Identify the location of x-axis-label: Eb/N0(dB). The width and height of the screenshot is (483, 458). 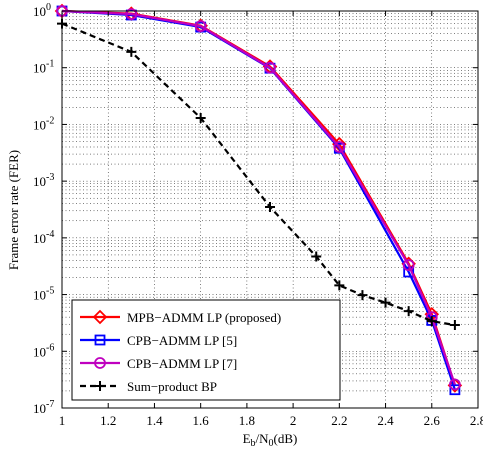
(270, 440).